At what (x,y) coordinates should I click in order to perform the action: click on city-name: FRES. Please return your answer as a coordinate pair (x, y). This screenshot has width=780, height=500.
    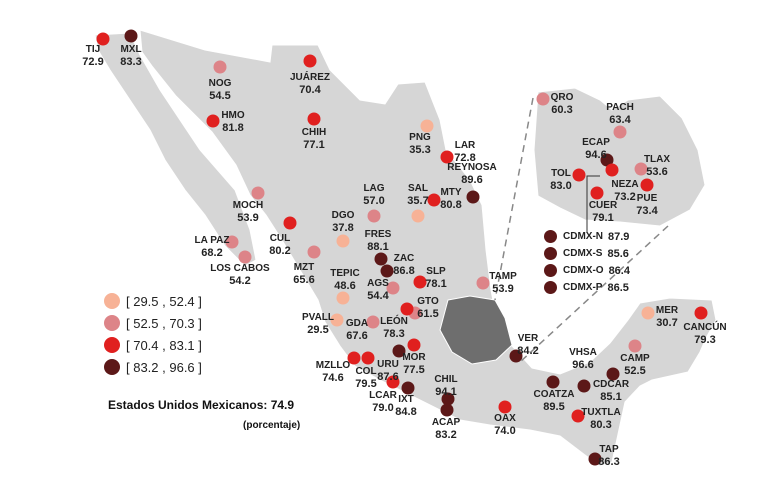
    Looking at the image, I should click on (378, 234).